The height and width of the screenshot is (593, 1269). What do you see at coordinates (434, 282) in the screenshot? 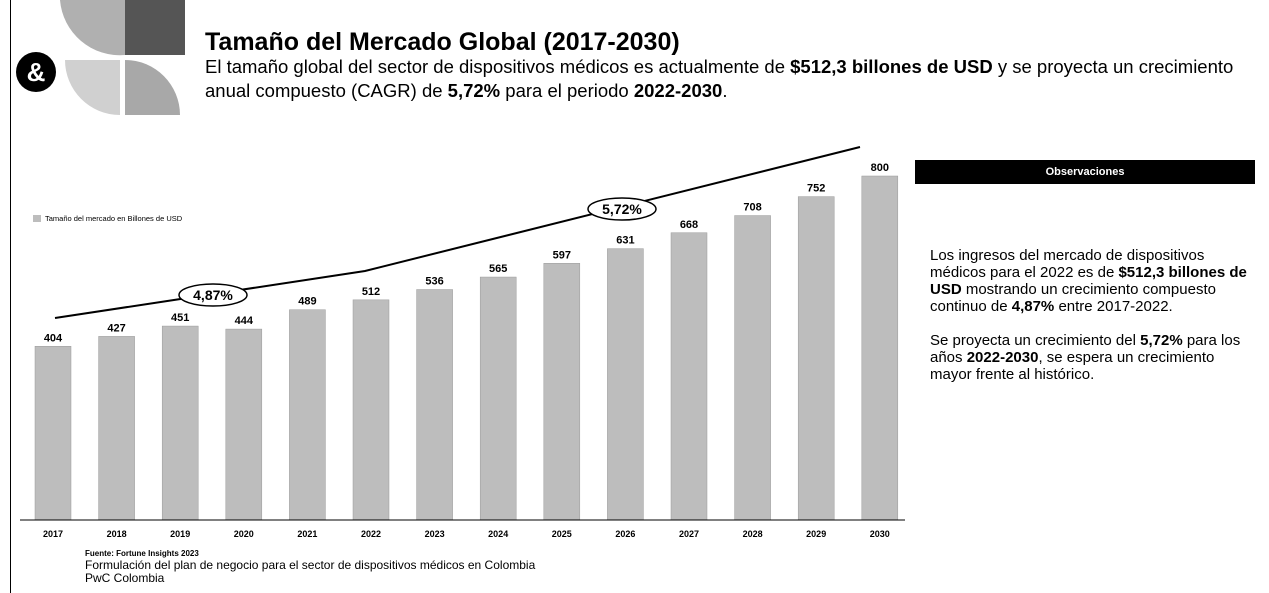
I see `value-label: 536` at bounding box center [434, 282].